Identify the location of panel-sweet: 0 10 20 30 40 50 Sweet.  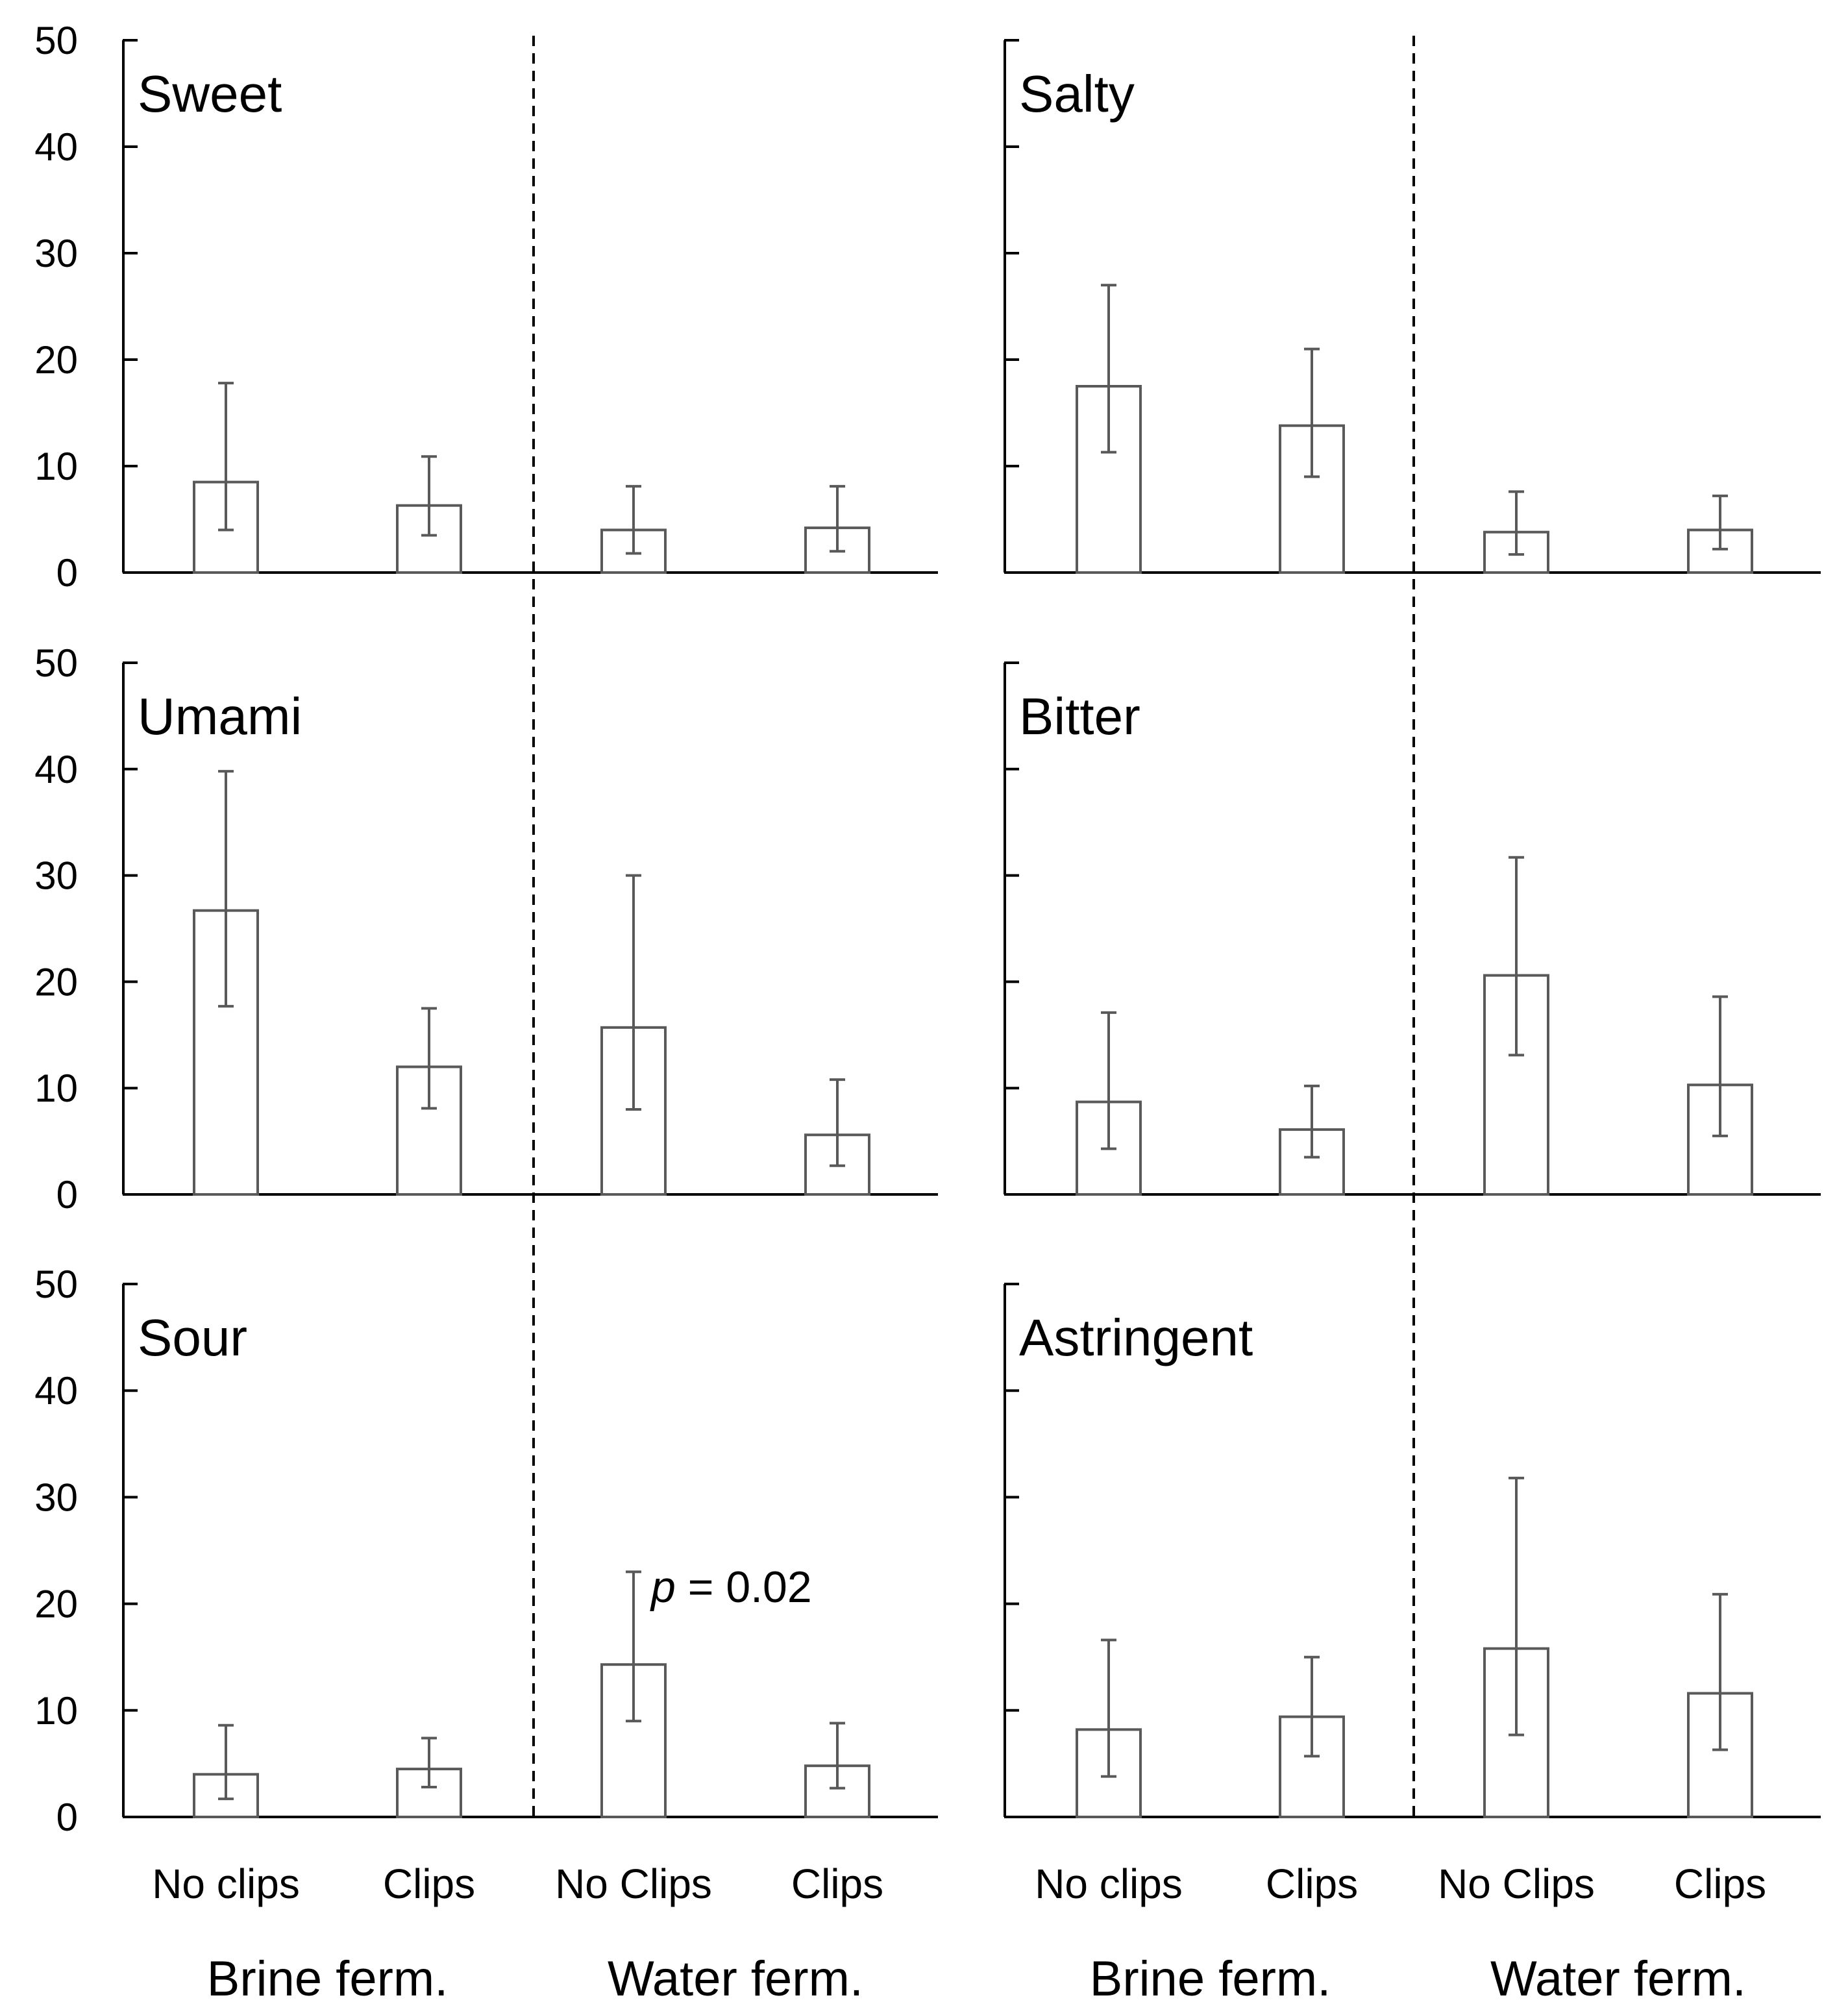
(486, 307).